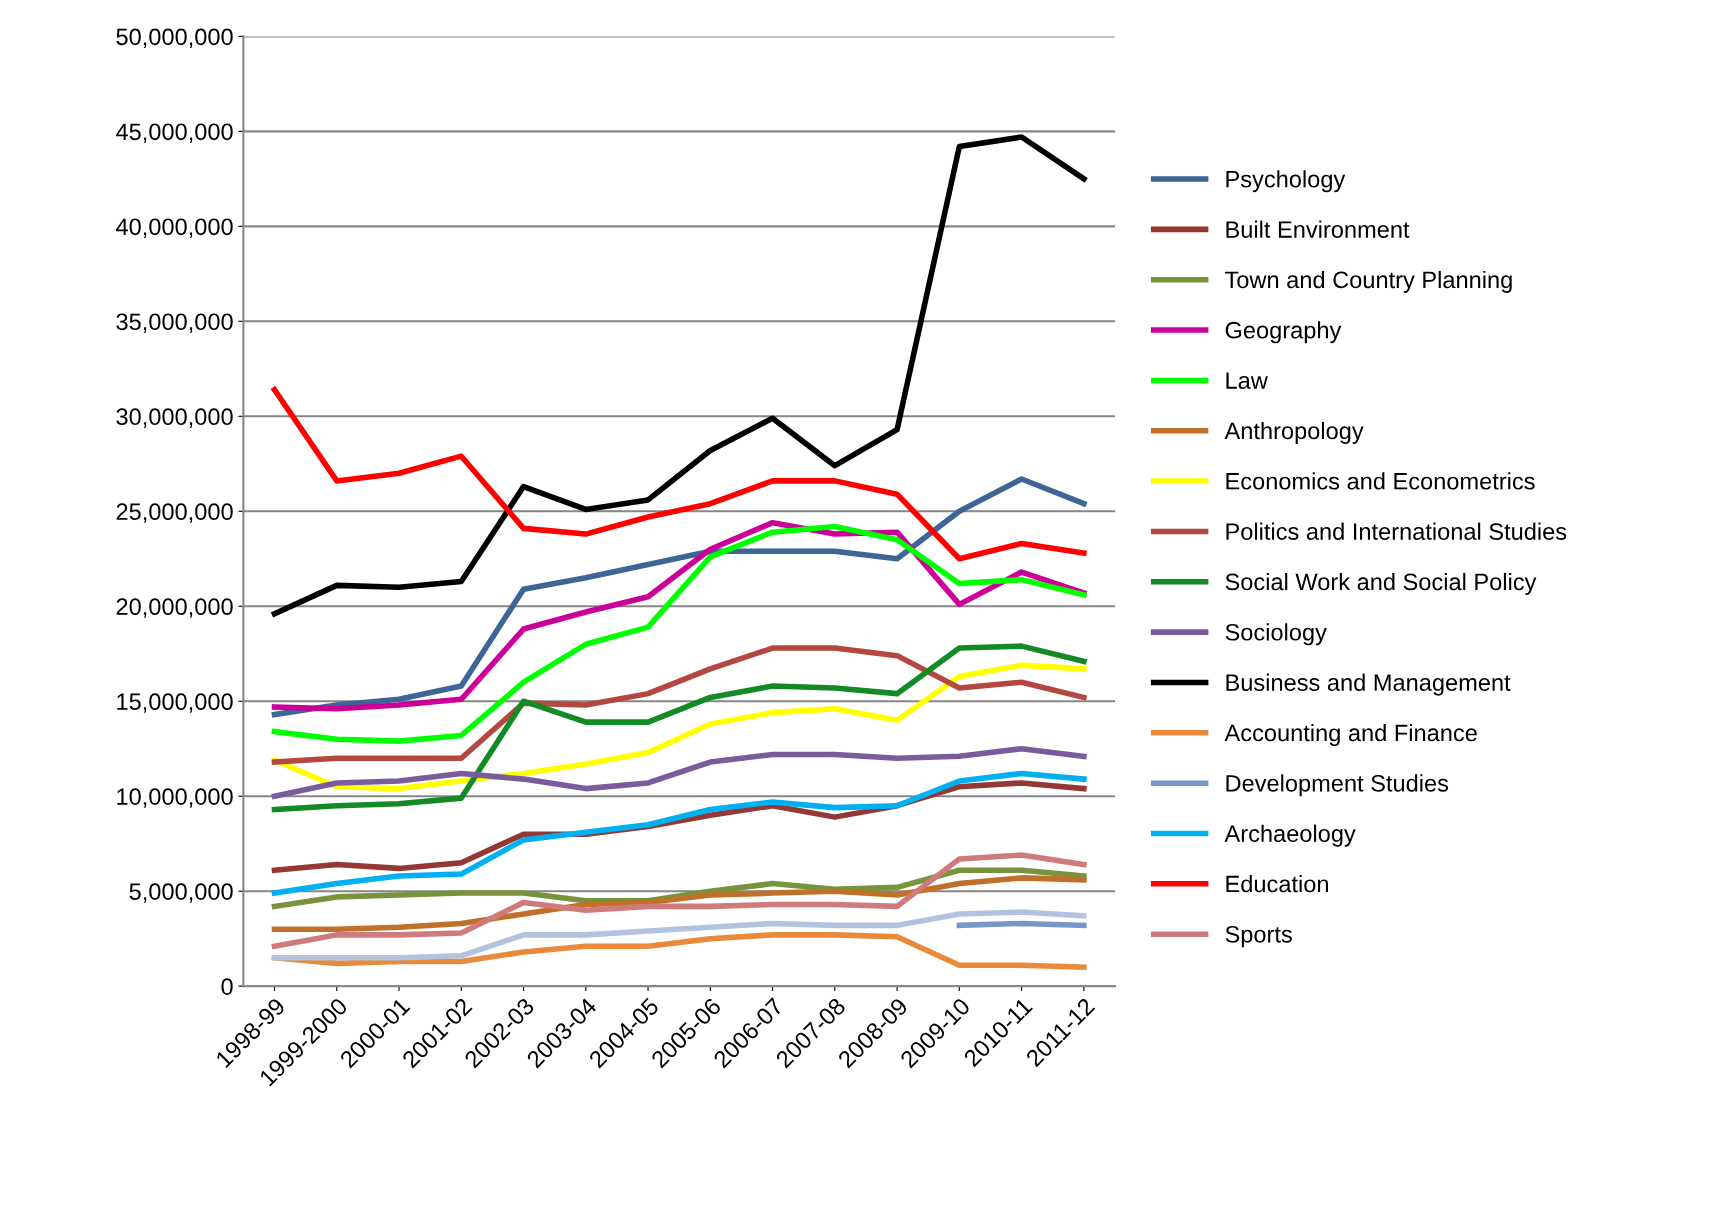  What do you see at coordinates (174, 38) in the screenshot?
I see `y-tick-label: 50,000,000` at bounding box center [174, 38].